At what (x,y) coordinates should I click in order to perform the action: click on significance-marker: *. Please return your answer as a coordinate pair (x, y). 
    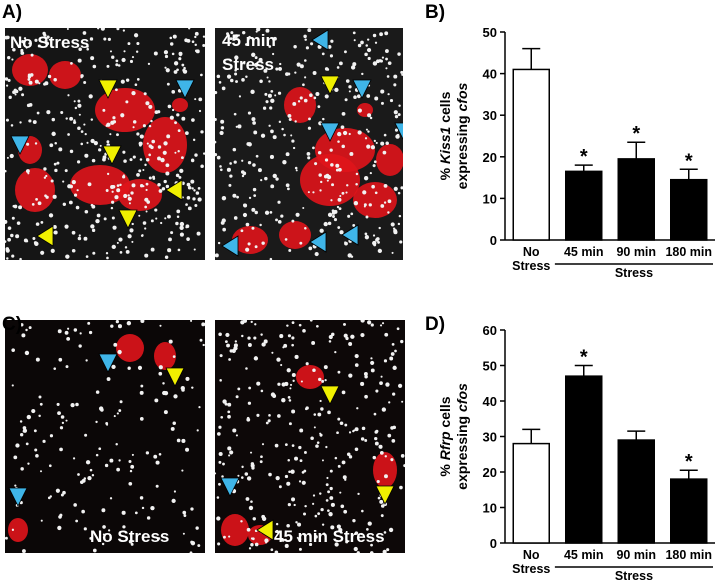
    Looking at the image, I should click on (584, 358).